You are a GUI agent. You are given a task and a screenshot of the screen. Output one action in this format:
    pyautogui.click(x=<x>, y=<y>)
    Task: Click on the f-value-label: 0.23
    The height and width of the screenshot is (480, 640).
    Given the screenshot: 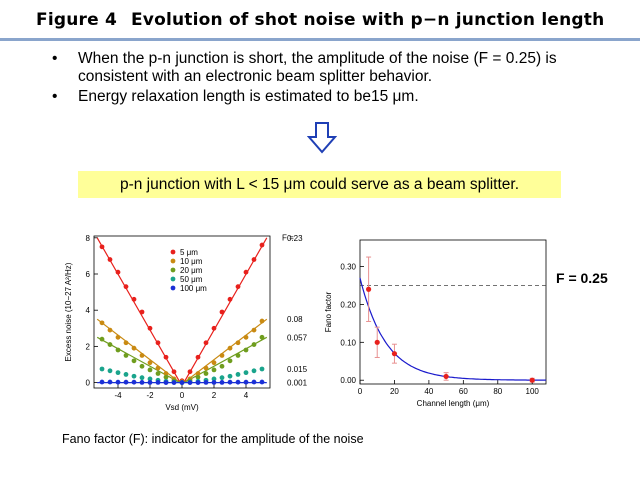 What is the action you would take?
    pyautogui.click(x=295, y=238)
    